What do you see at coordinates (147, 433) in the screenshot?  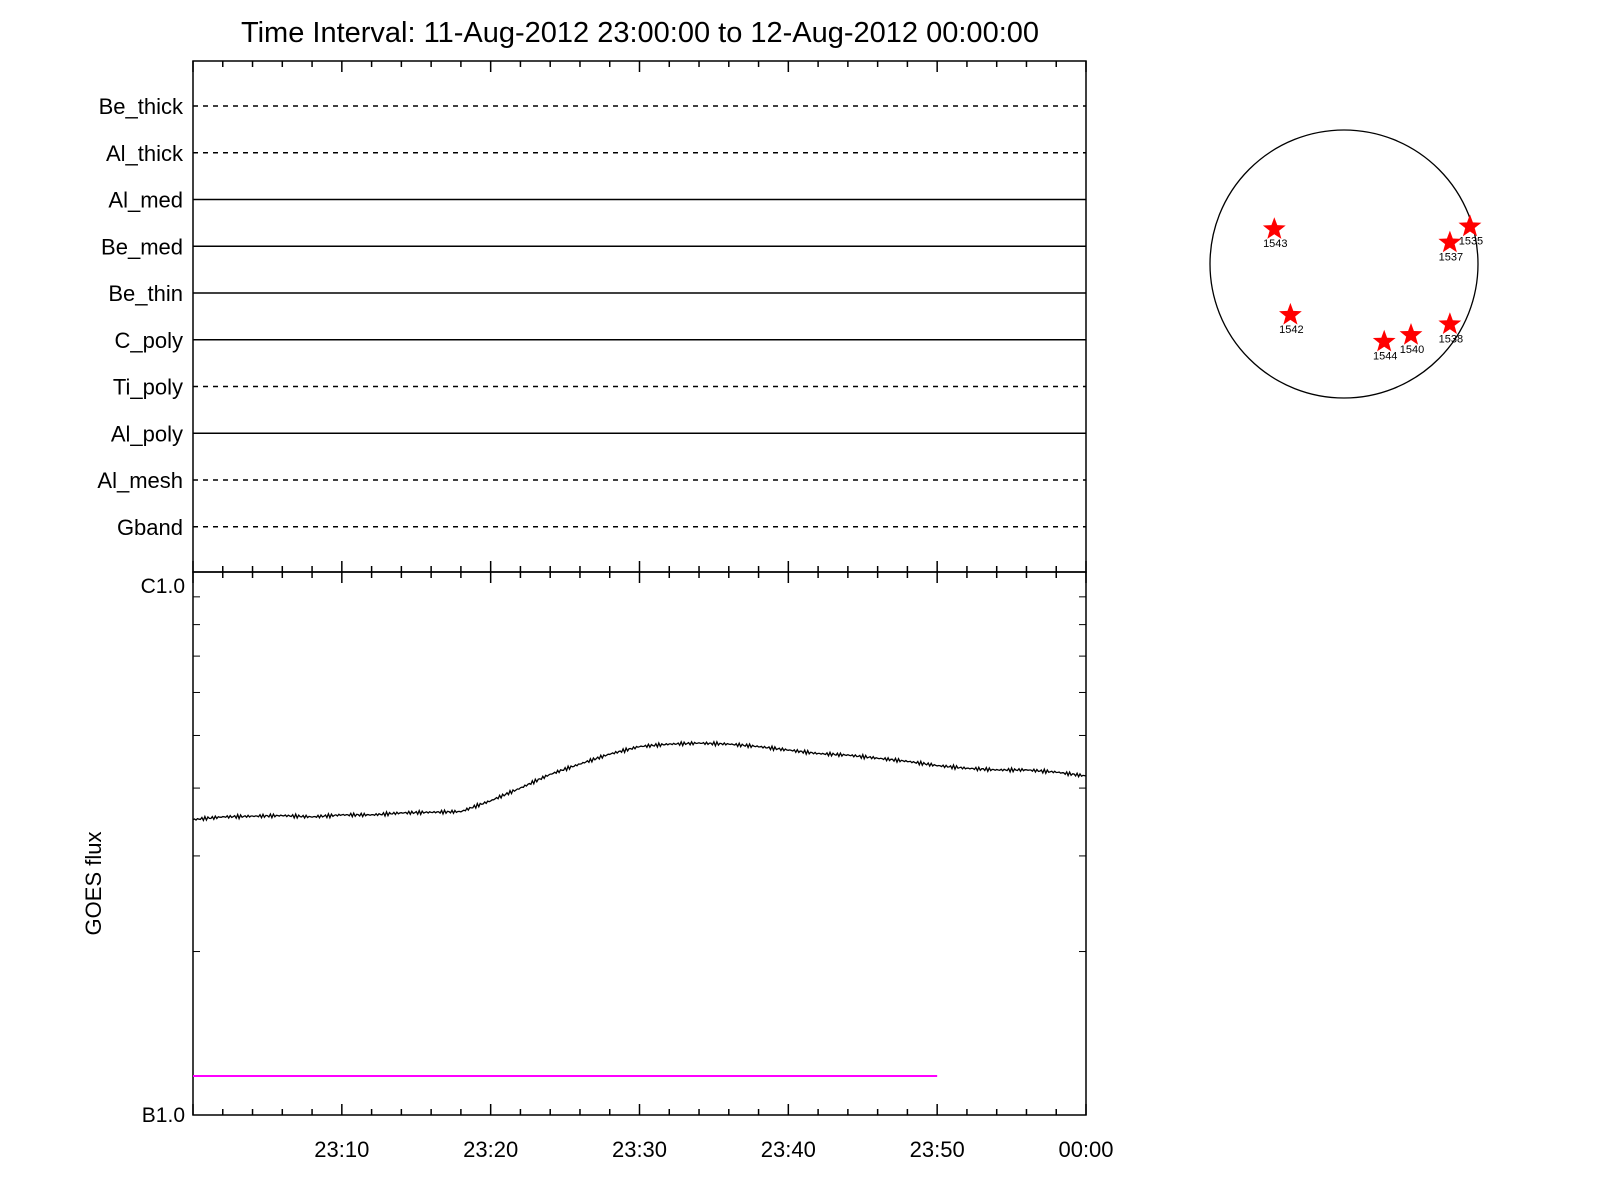 I see `channel-label-al_poly: Al_poly` at bounding box center [147, 433].